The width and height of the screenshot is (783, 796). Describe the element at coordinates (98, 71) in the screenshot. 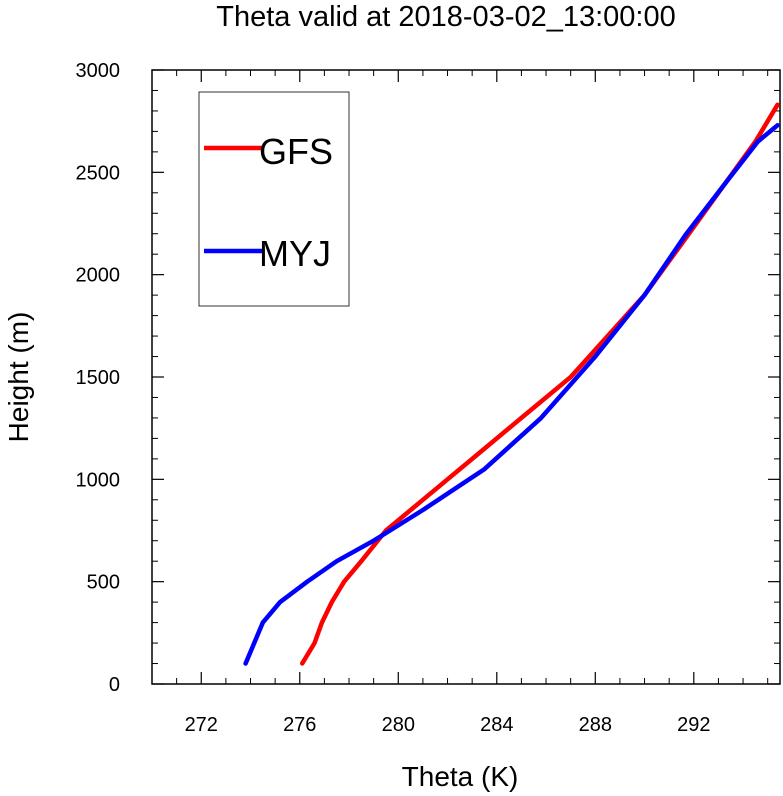

I see `y-tick-label: 3000` at that location.